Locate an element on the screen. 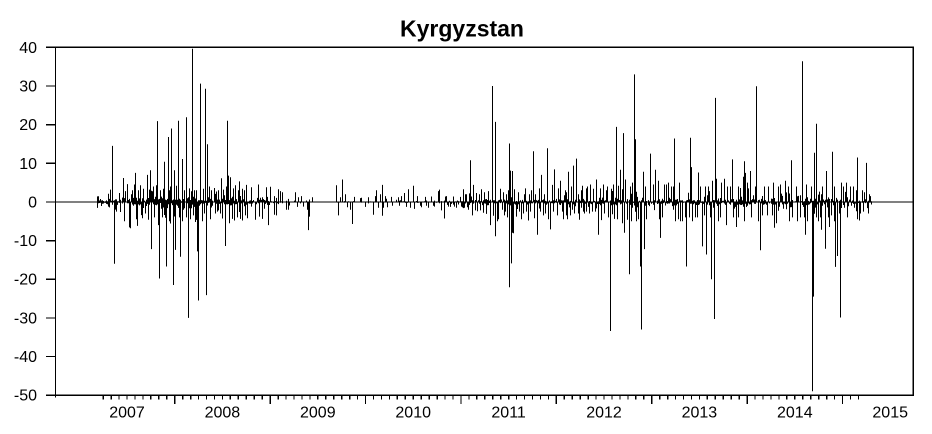  svg-text: 0 is located at coordinates (32, 202).